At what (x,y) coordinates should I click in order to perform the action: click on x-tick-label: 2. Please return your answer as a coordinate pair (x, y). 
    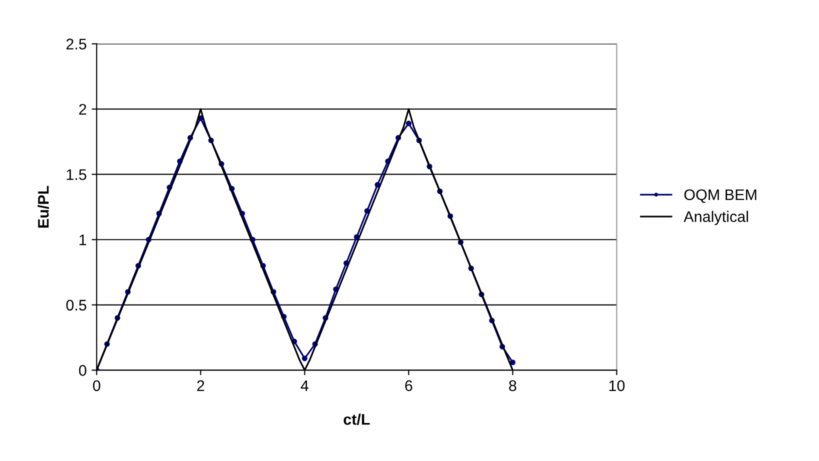
    Looking at the image, I should click on (200, 385).